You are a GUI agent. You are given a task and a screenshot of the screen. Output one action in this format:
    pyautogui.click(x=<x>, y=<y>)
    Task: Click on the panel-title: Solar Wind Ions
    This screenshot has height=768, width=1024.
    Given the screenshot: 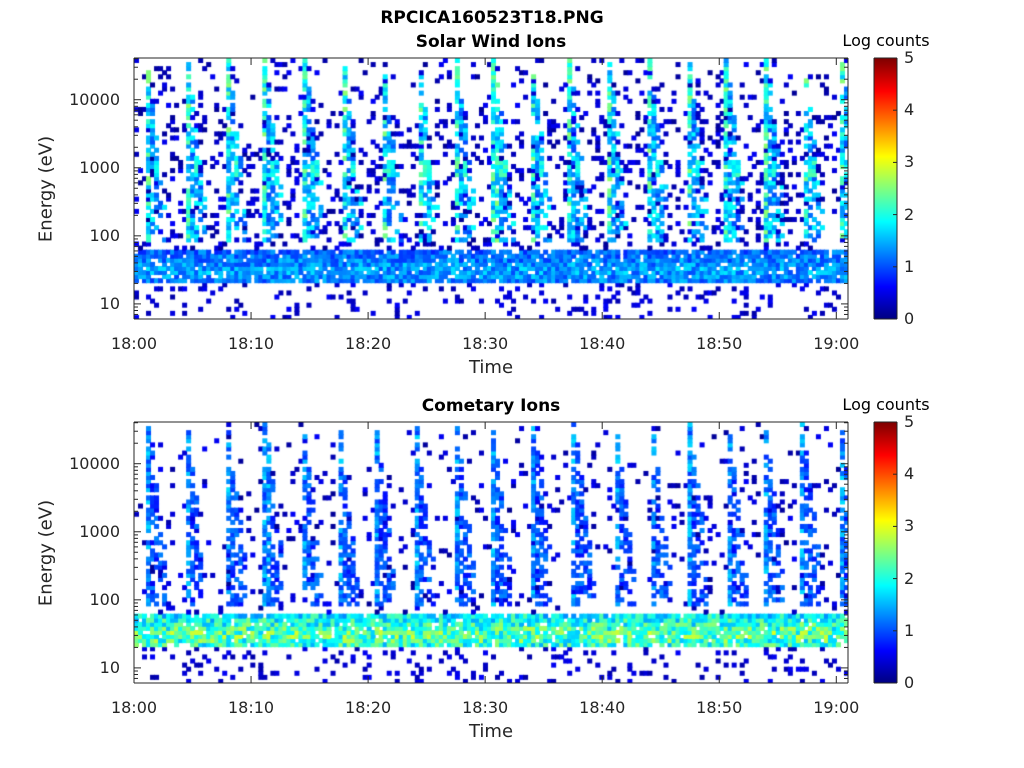 What is the action you would take?
    pyautogui.click(x=491, y=42)
    